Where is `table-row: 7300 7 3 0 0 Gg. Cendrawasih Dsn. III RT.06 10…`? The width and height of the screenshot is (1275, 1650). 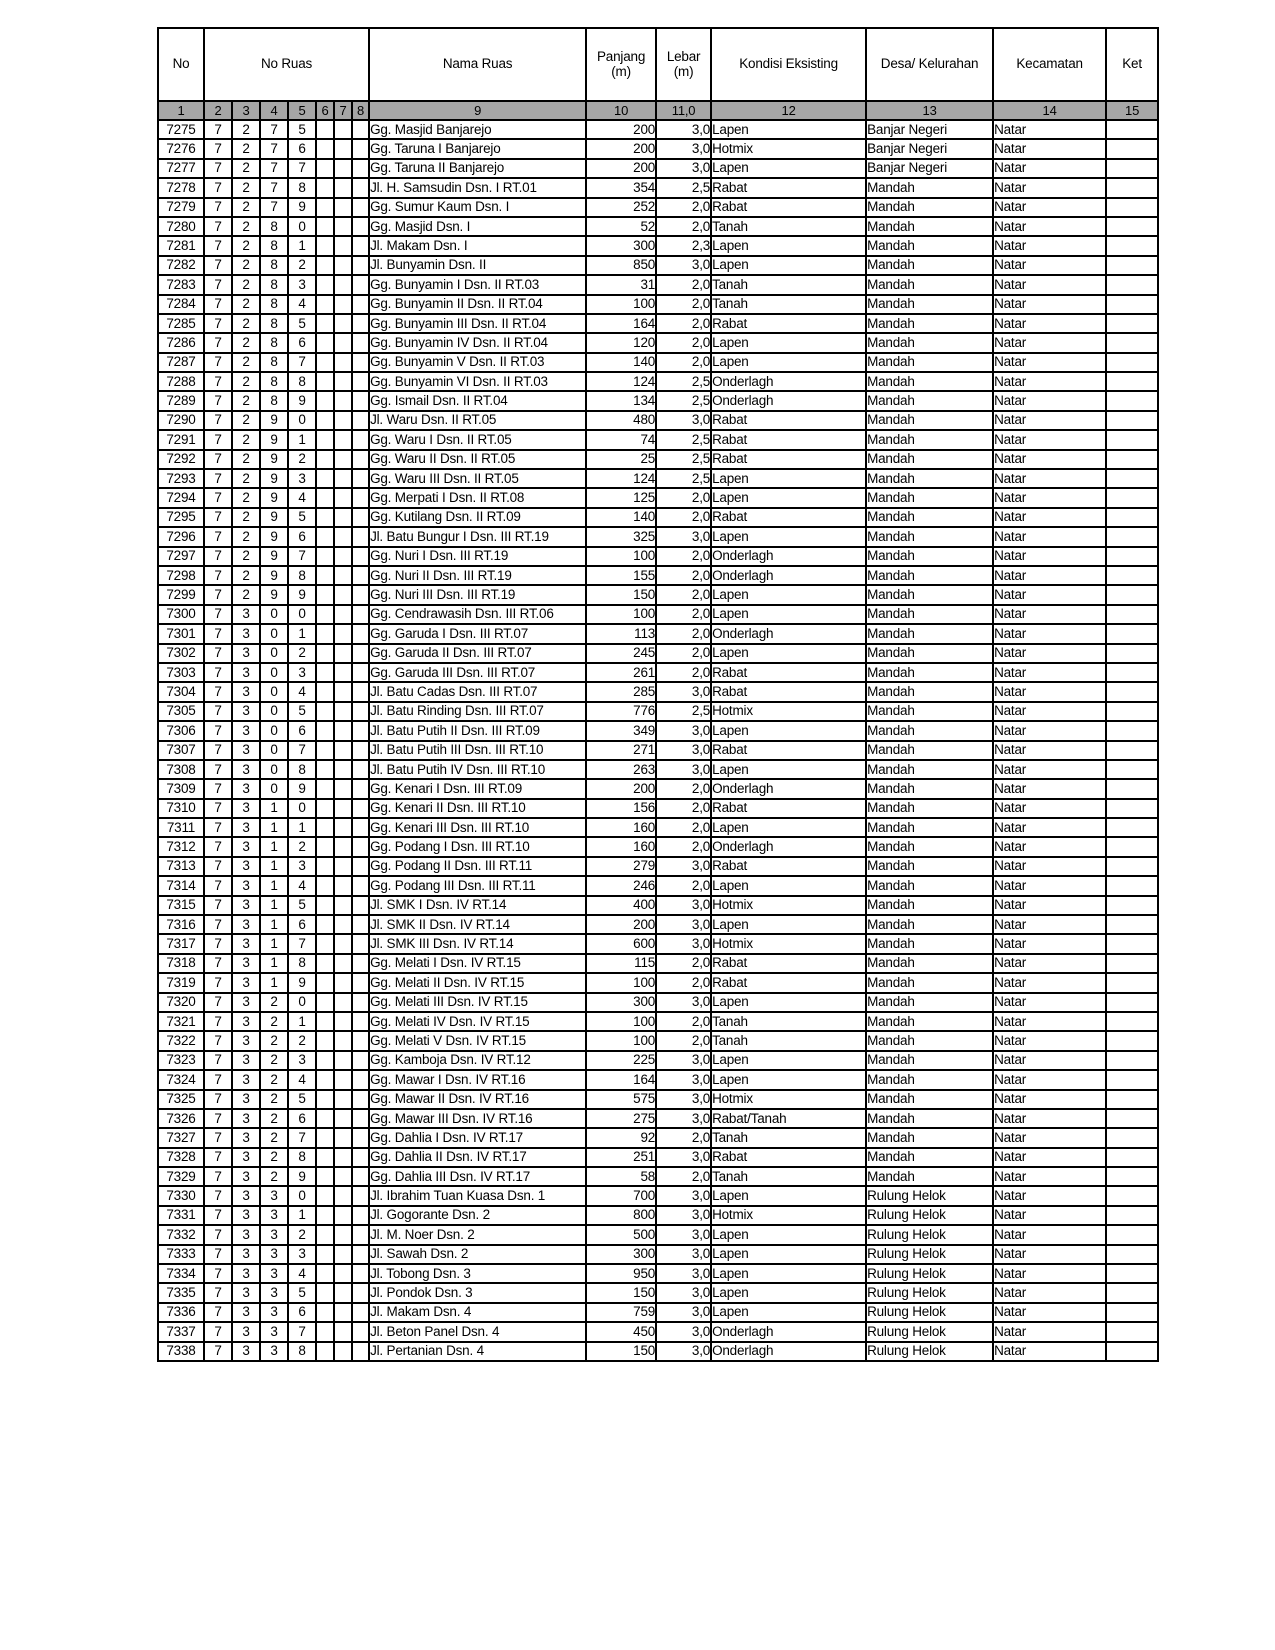
table-row: 7300 7 3 0 0 Gg. Cendrawasih Dsn. III RT.06 10… is located at coordinates (658, 614).